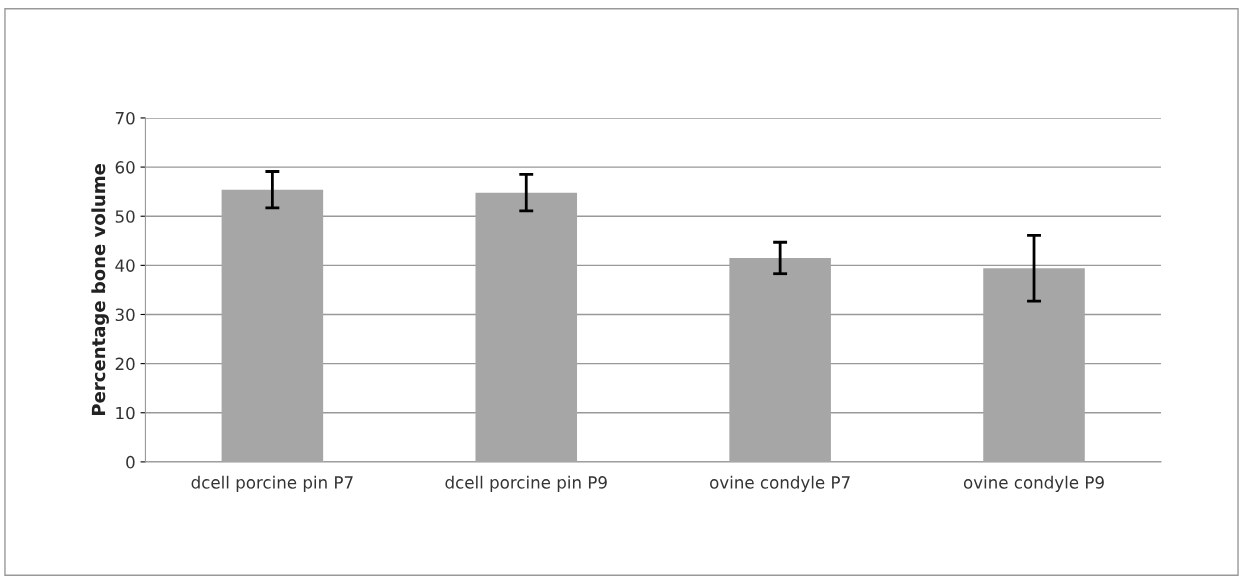 The height and width of the screenshot is (581, 1243). Describe the element at coordinates (125, 364) in the screenshot. I see `y-tick-label: 20` at that location.